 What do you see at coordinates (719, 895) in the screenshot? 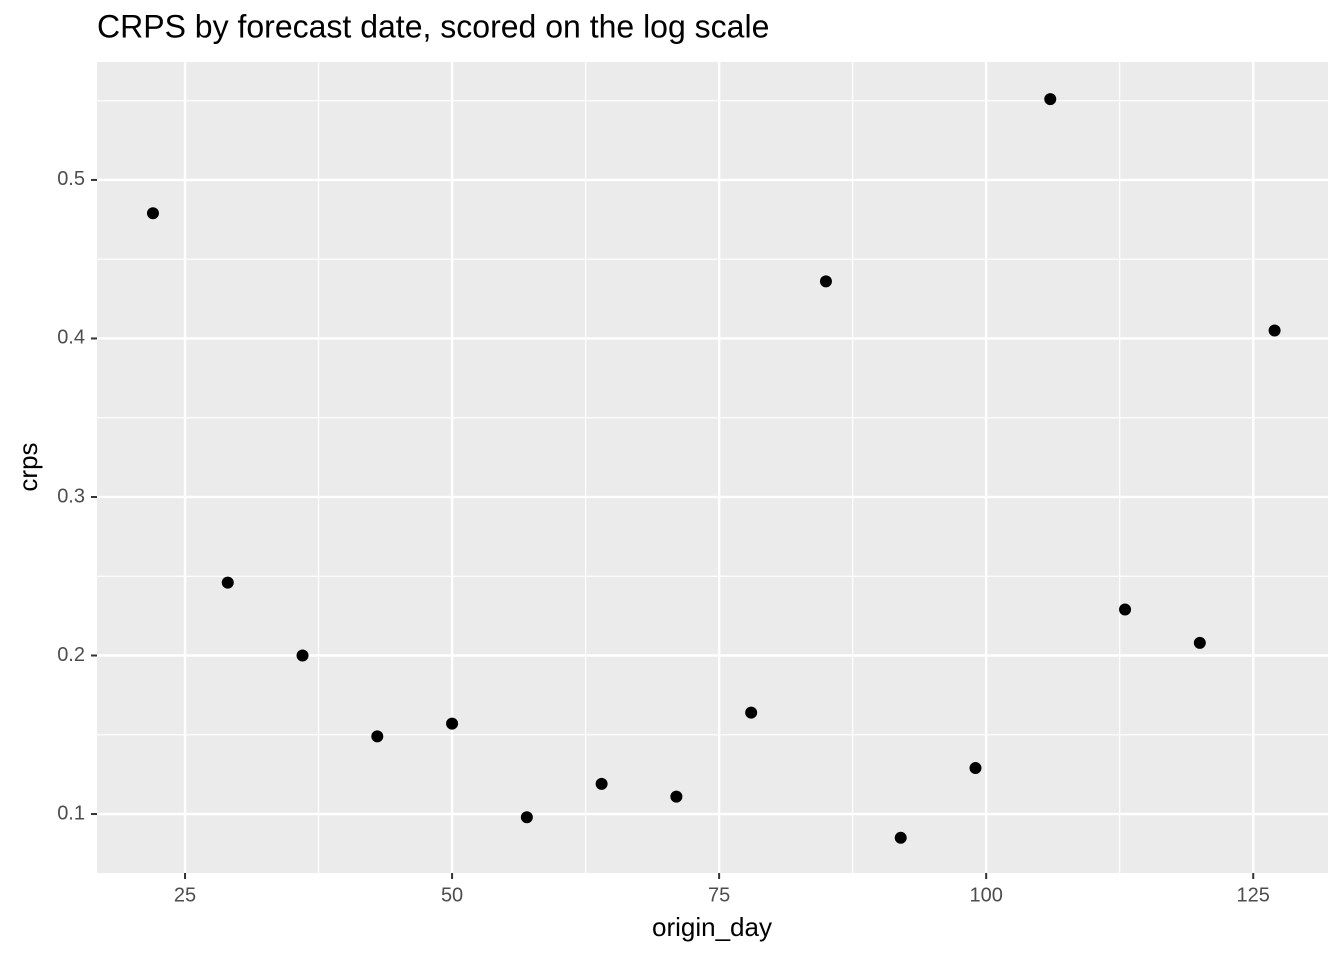
I see `x-tick-label: 75` at bounding box center [719, 895].